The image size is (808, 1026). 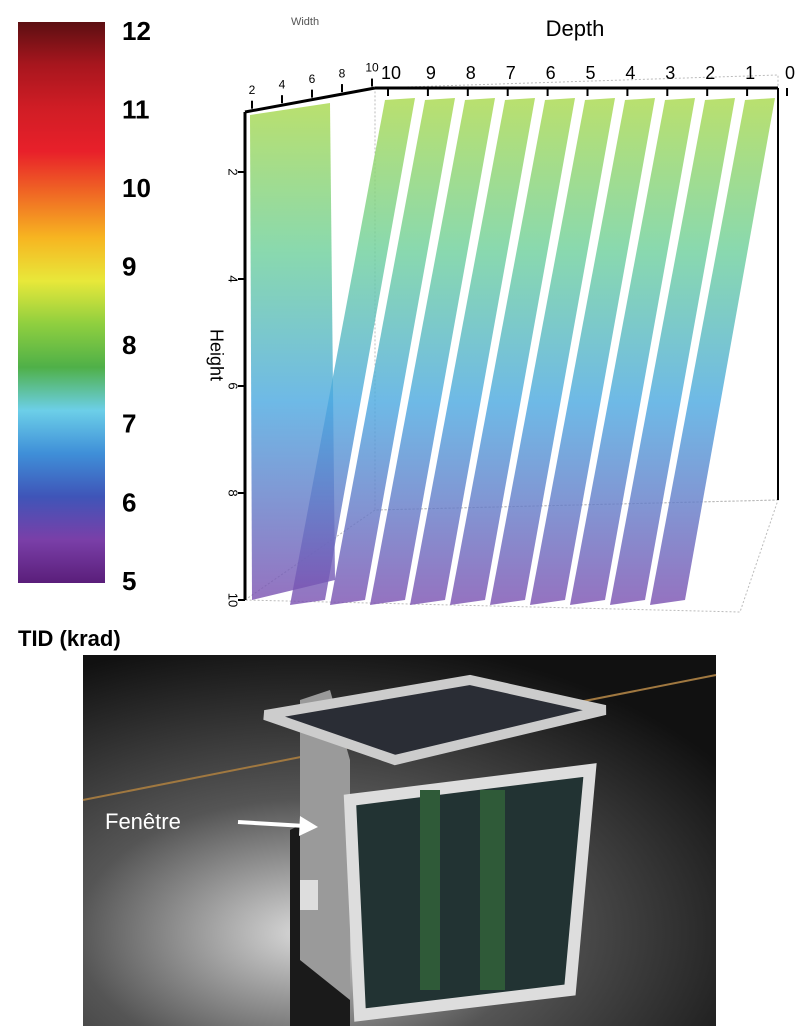 I want to click on colorbar-tick-label: 11, so click(x=136, y=109).